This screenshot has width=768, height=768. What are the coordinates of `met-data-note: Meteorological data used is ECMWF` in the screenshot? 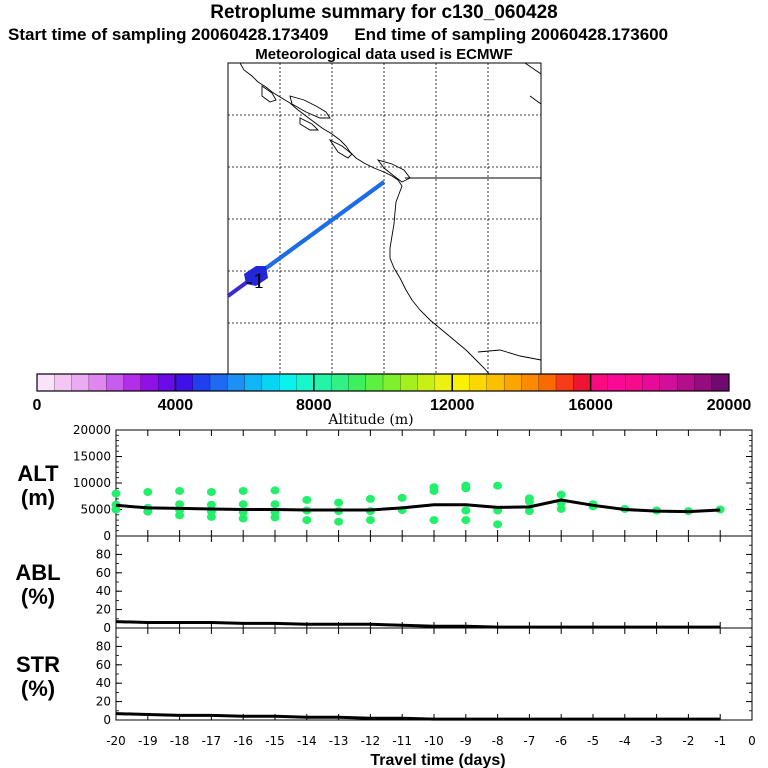 It's located at (384, 54).